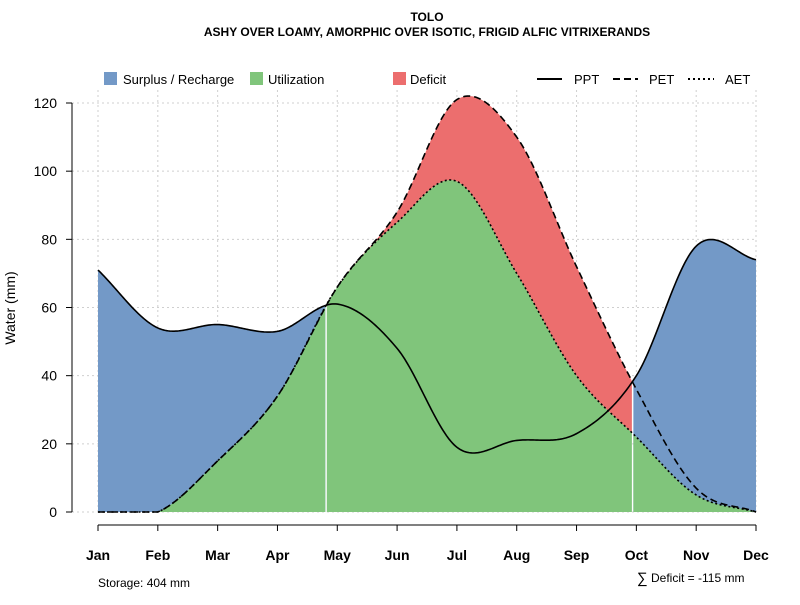 The height and width of the screenshot is (605, 800). Describe the element at coordinates (49, 308) in the screenshot. I see `y-tick-label: 60` at that location.